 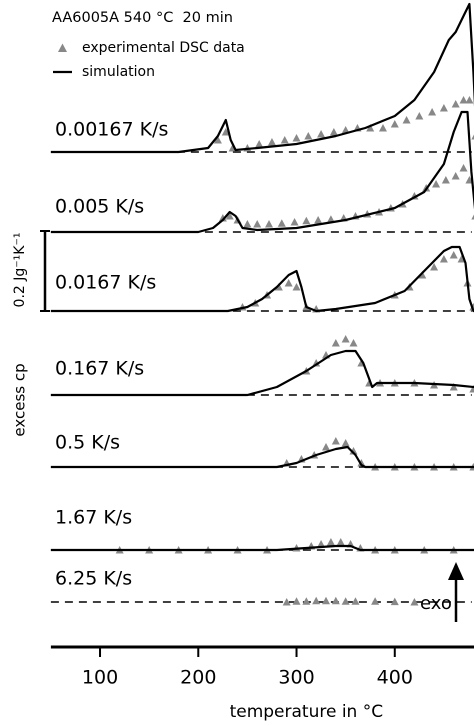 I want to click on panel-label: 0.5 K/s, so click(x=87, y=443).